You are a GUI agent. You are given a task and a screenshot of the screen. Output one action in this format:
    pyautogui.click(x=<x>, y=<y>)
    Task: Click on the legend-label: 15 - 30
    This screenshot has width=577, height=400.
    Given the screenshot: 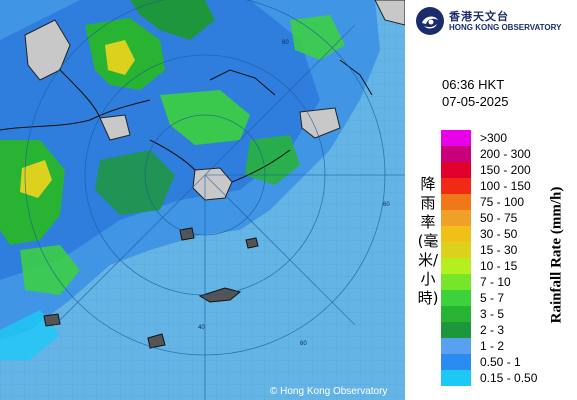 What is the action you would take?
    pyautogui.click(x=499, y=250)
    